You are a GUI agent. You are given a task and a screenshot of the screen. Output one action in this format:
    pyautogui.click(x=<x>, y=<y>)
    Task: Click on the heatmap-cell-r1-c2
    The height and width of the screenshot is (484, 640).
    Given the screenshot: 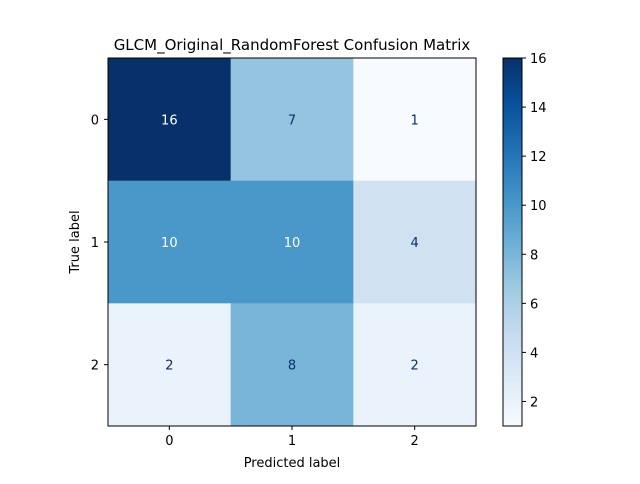 What is the action you would take?
    pyautogui.click(x=415, y=242)
    